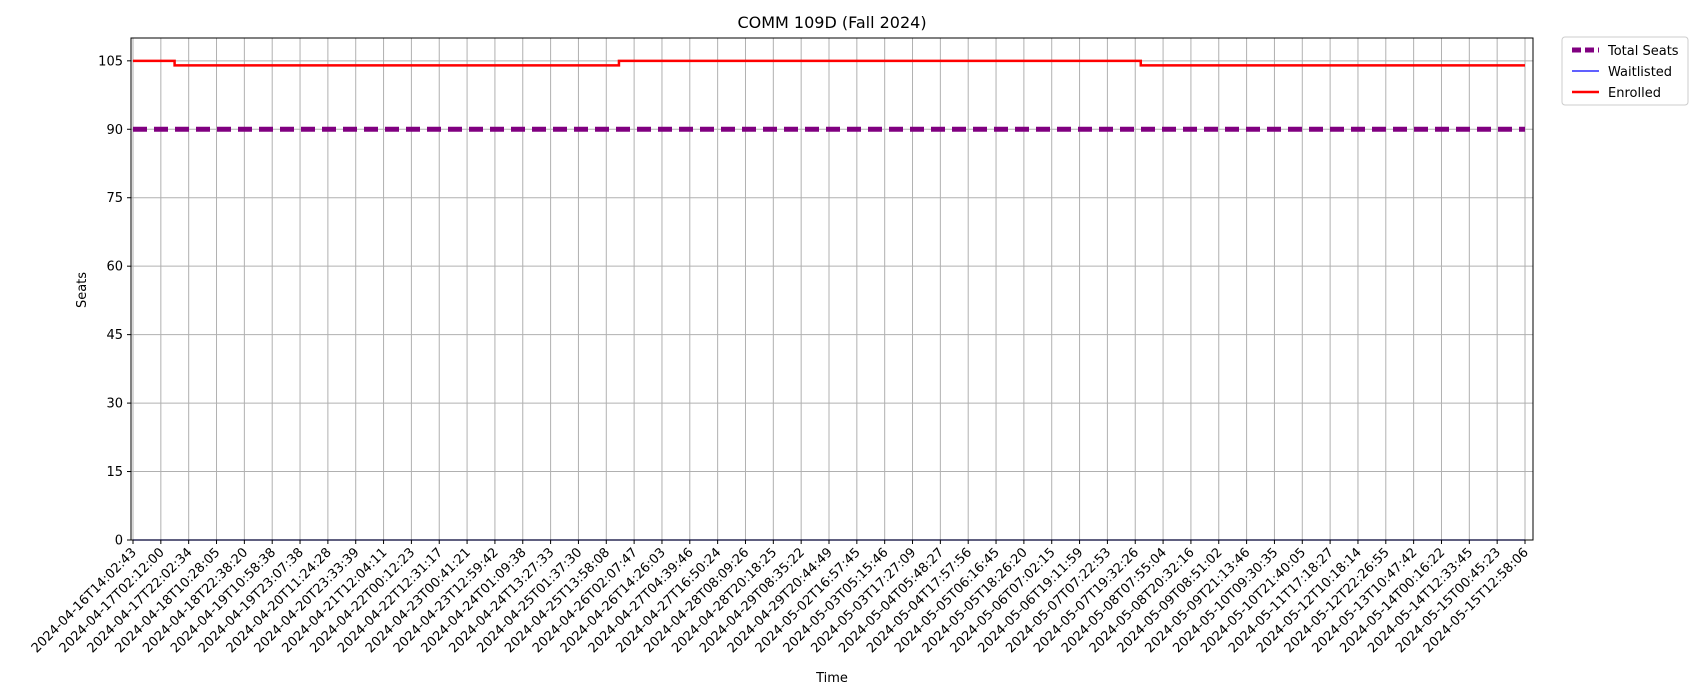  I want to click on legend-frame, so click(1625, 71).